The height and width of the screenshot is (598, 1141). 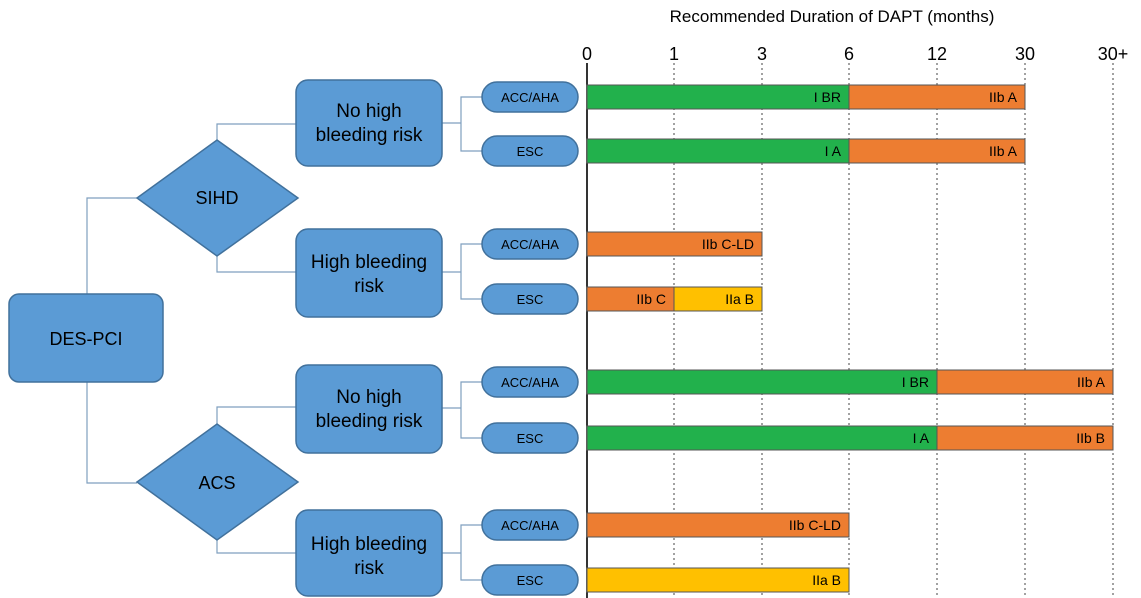 I want to click on node-sihd-no-high-bleeding-risk: No high bleeding risk, so click(x=369, y=123).